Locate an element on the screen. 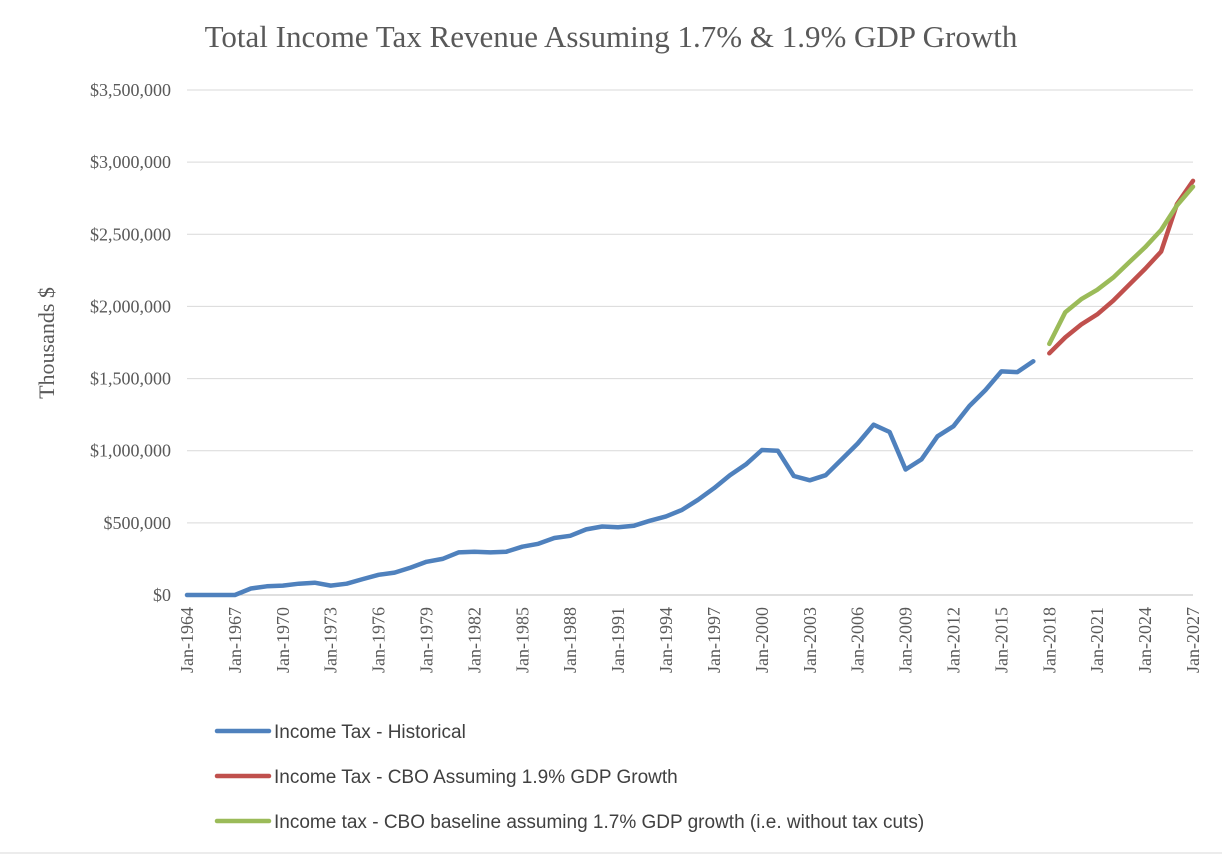 This screenshot has height=855, width=1222. x-tick-label: Jan-2009 is located at coordinates (906, 640).